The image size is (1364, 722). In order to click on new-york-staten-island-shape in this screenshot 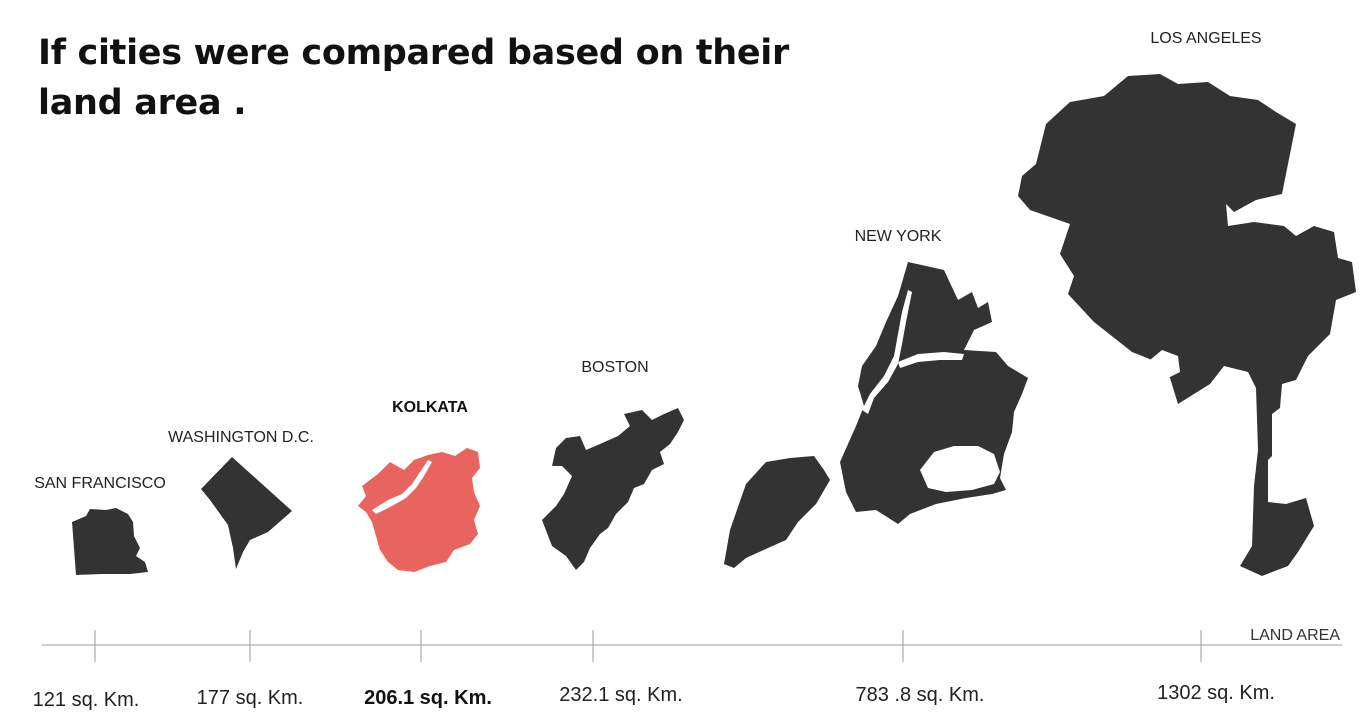, I will do `click(777, 512)`.